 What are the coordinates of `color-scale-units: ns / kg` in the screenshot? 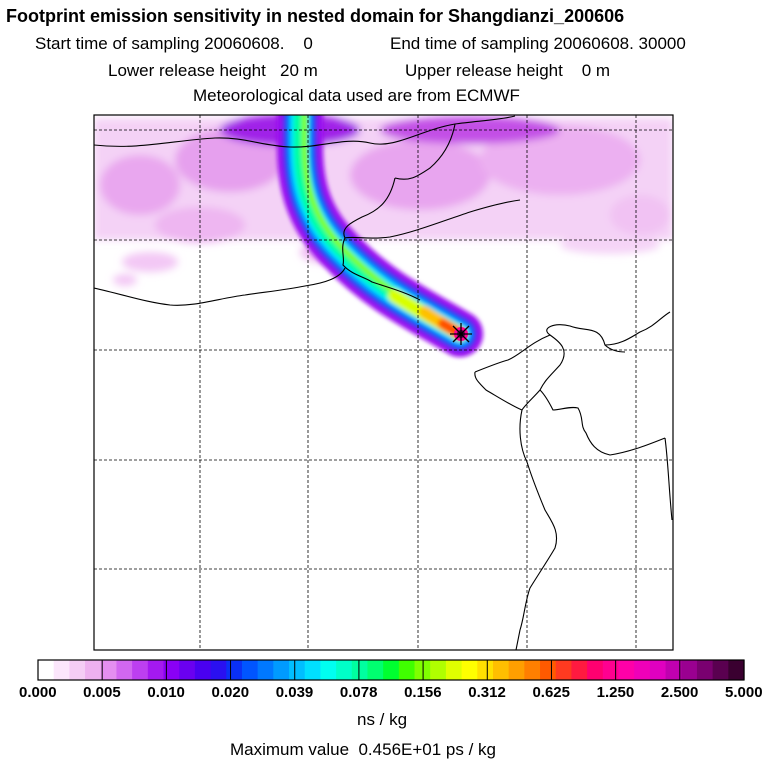 It's located at (382, 719).